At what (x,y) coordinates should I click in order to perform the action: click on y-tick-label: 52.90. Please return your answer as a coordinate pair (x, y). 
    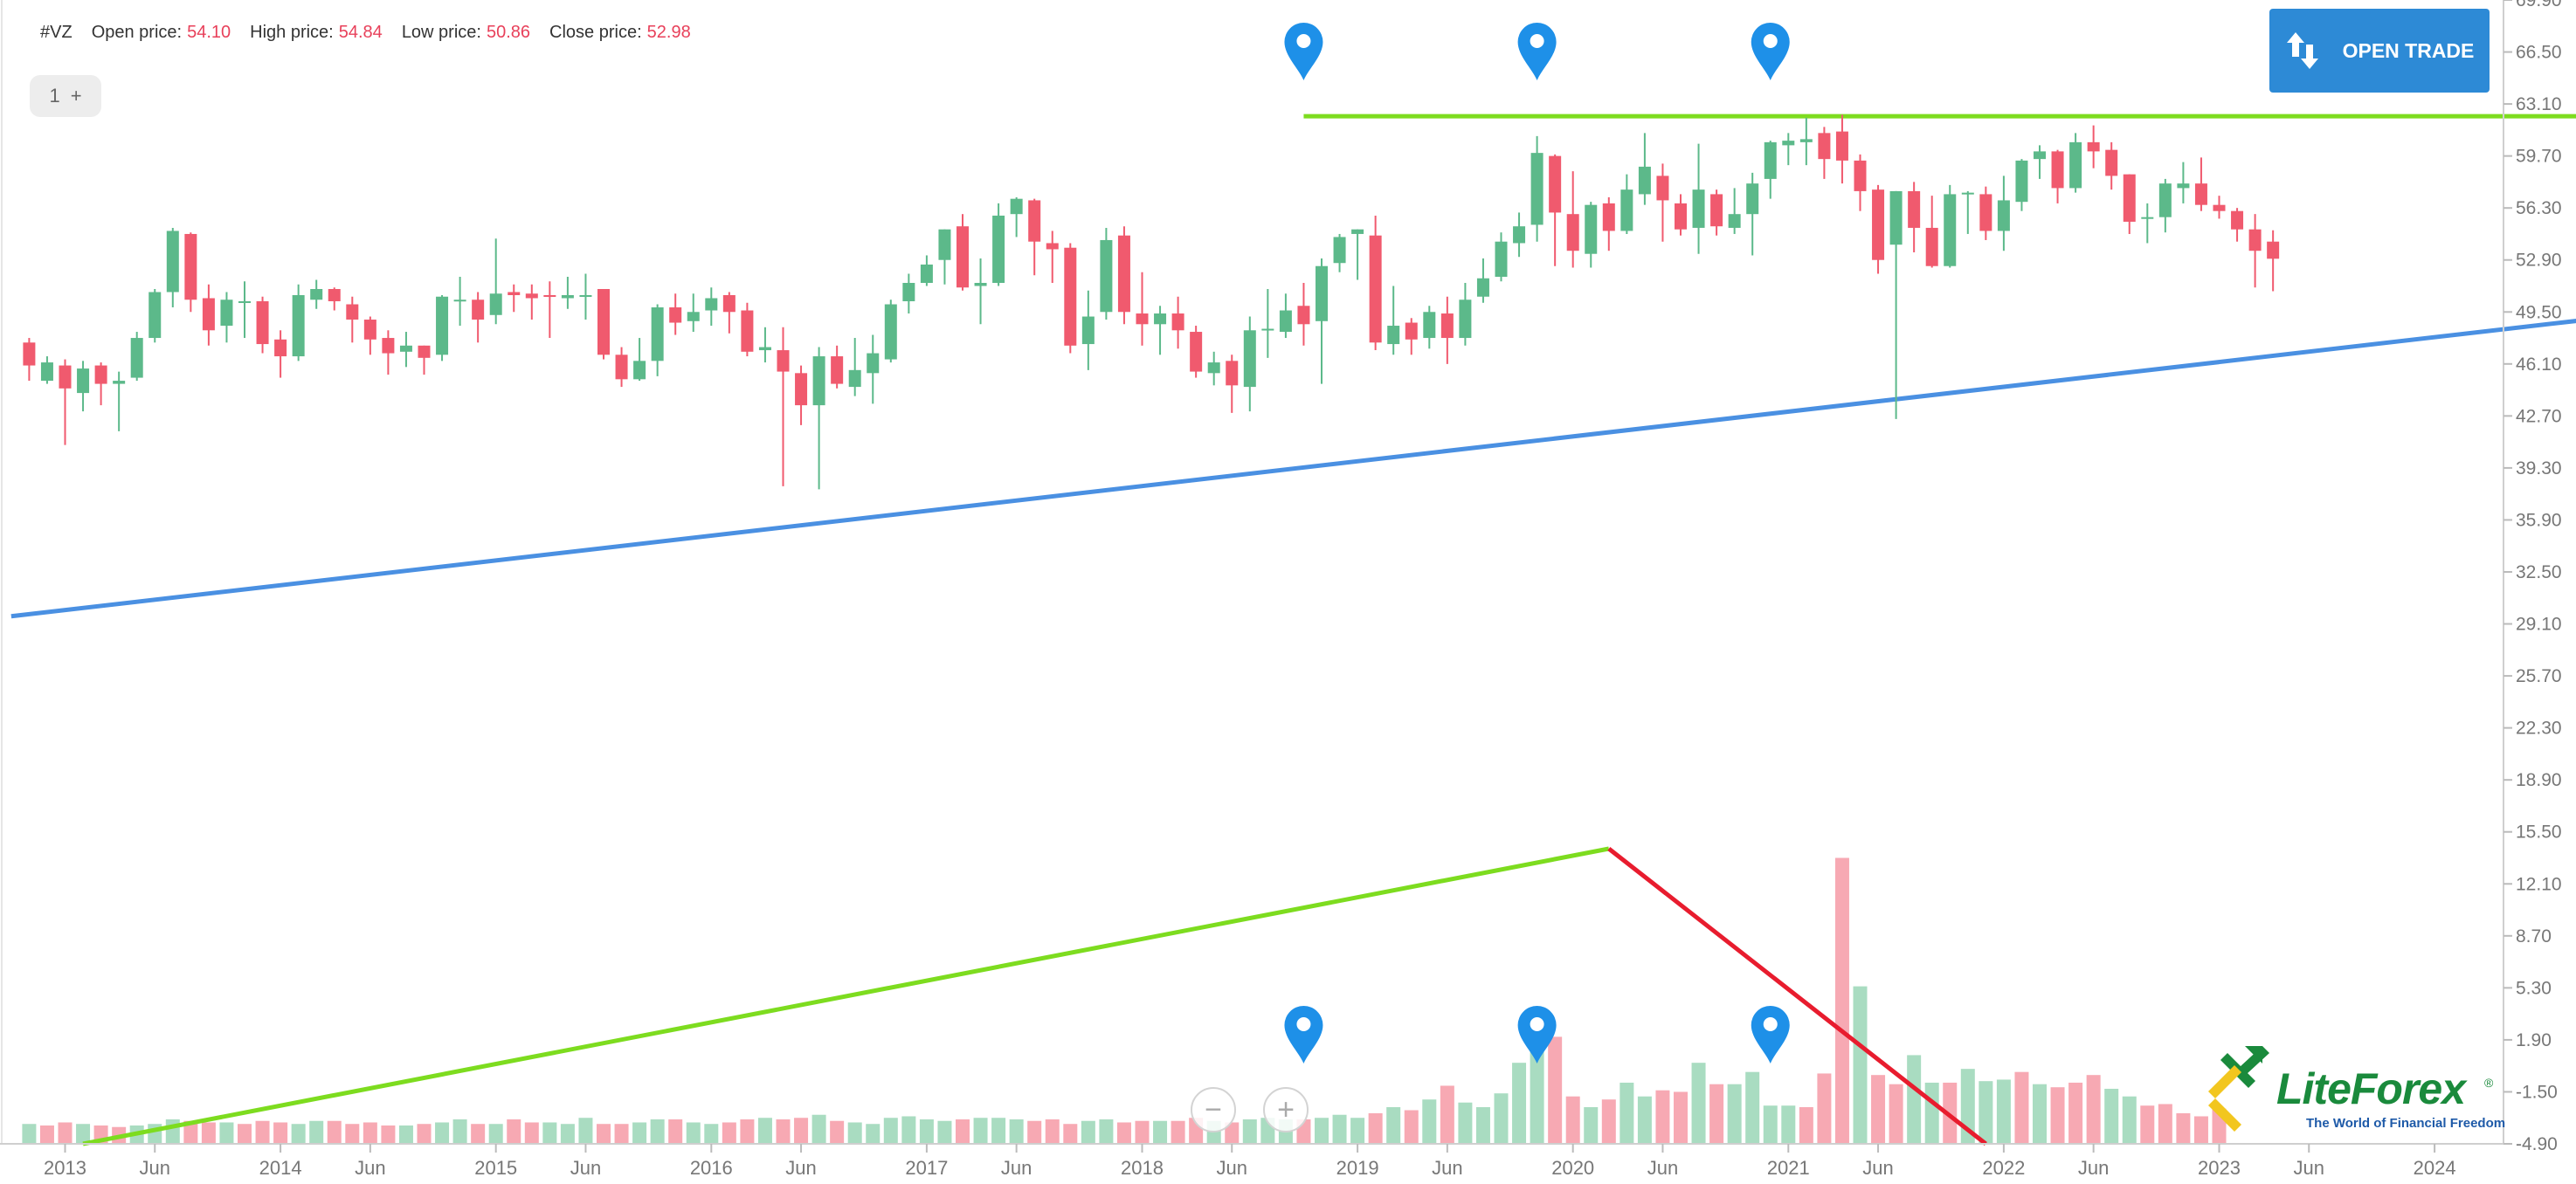
    Looking at the image, I should click on (2539, 261).